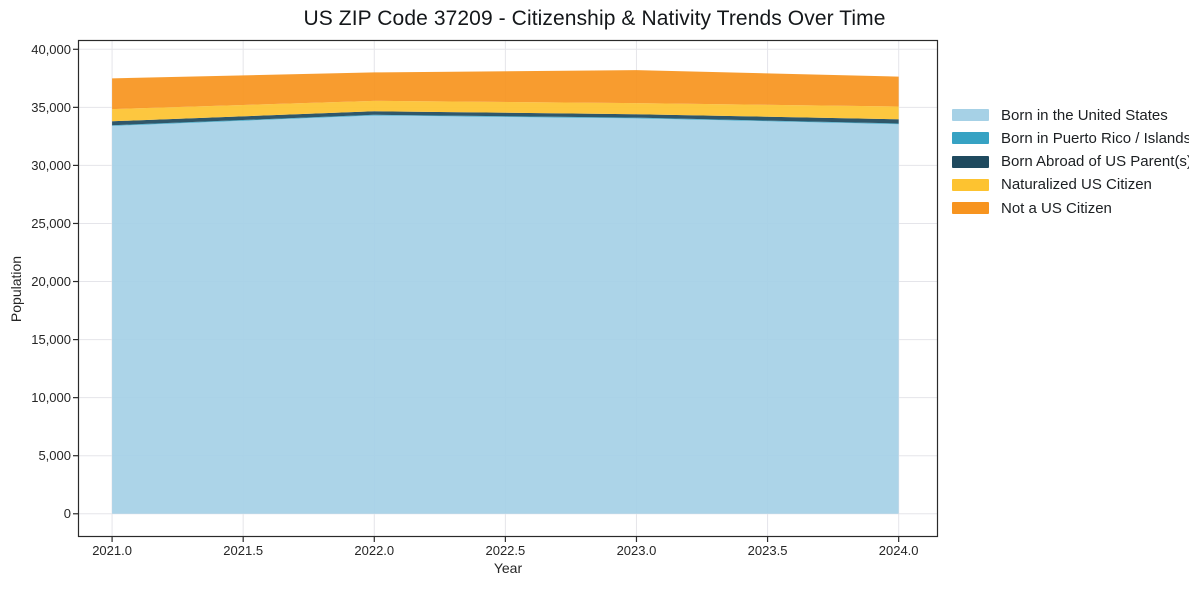 Image resolution: width=1189 pixels, height=590 pixels. Describe the element at coordinates (51, 398) in the screenshot. I see `y-tick-label: 10,000` at that location.